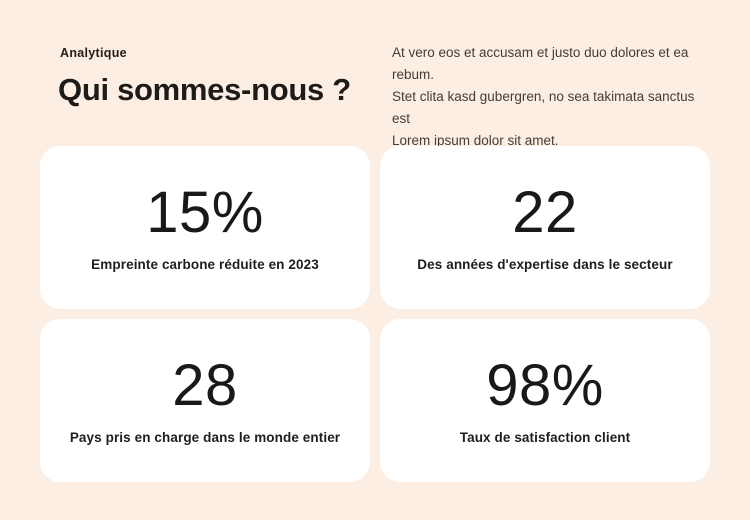  Describe the element at coordinates (475, 140) in the screenshot. I see `intro-paragraph-line: Lorem ipsum dolor sit amet.` at that location.